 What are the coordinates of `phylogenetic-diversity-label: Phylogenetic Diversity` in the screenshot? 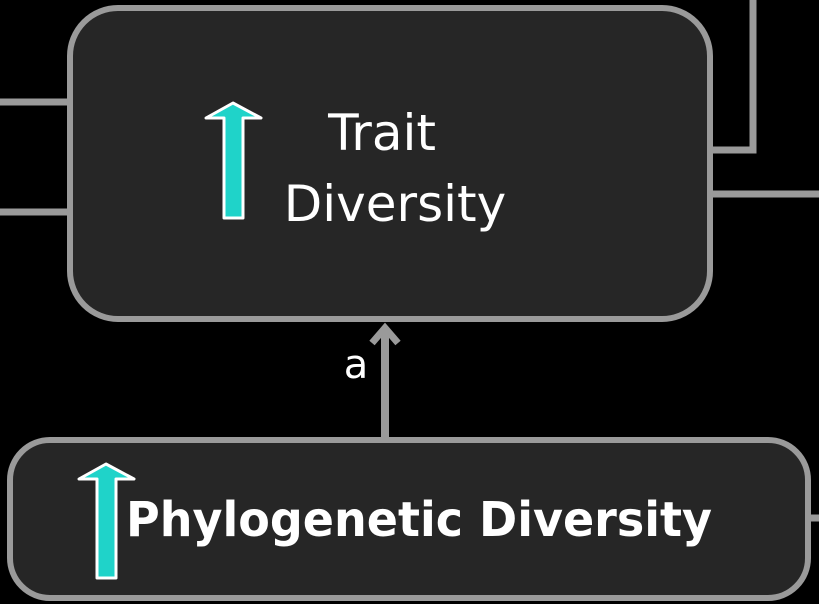 It's located at (419, 520).